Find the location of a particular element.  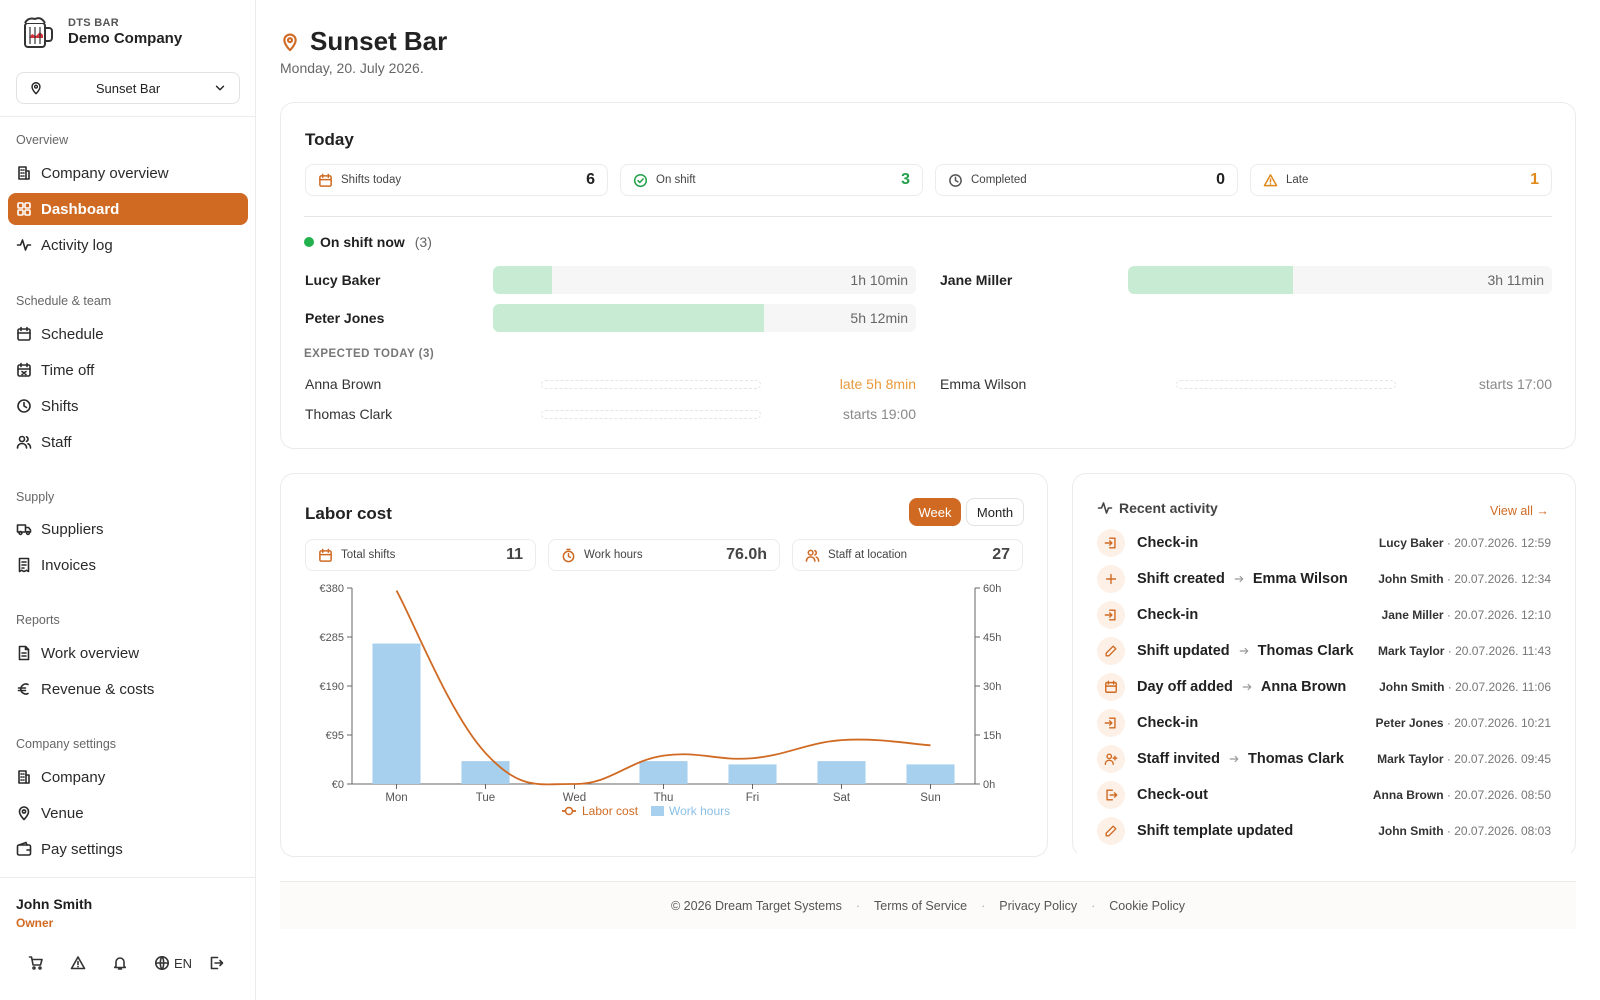

nav-item-staff: Staff is located at coordinates (128, 442).